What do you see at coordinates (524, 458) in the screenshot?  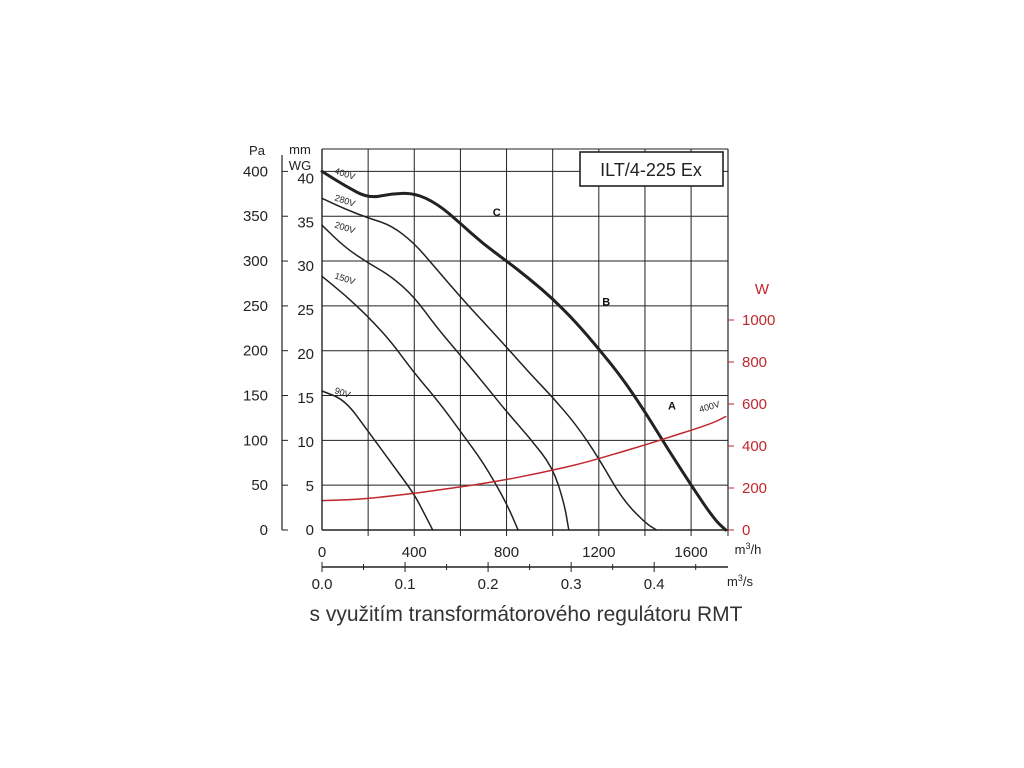 I see `series-curve-400v-power` at bounding box center [524, 458].